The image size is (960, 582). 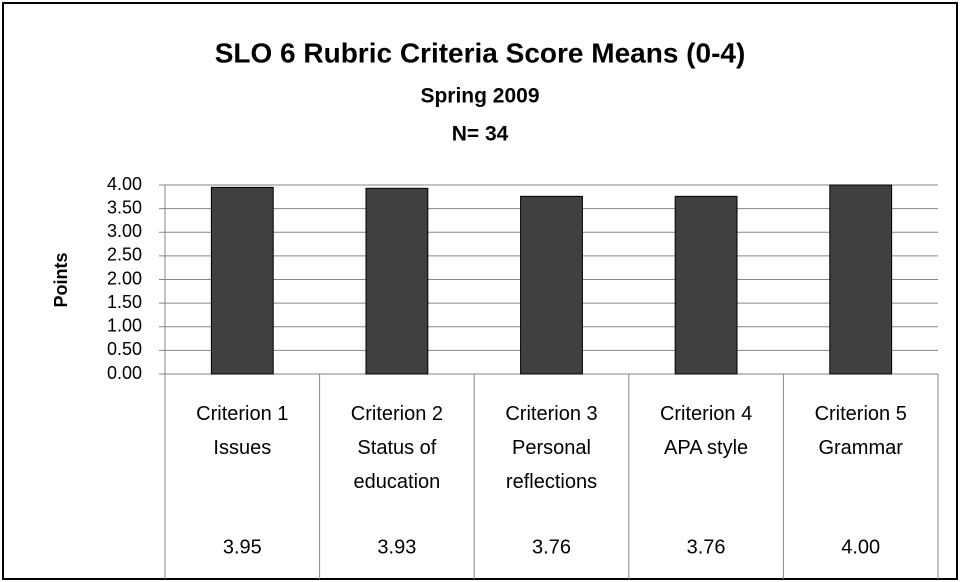 I want to click on chart-title: SLO 6 Rubric Criteria Score Means (0-4), so click(x=480, y=52).